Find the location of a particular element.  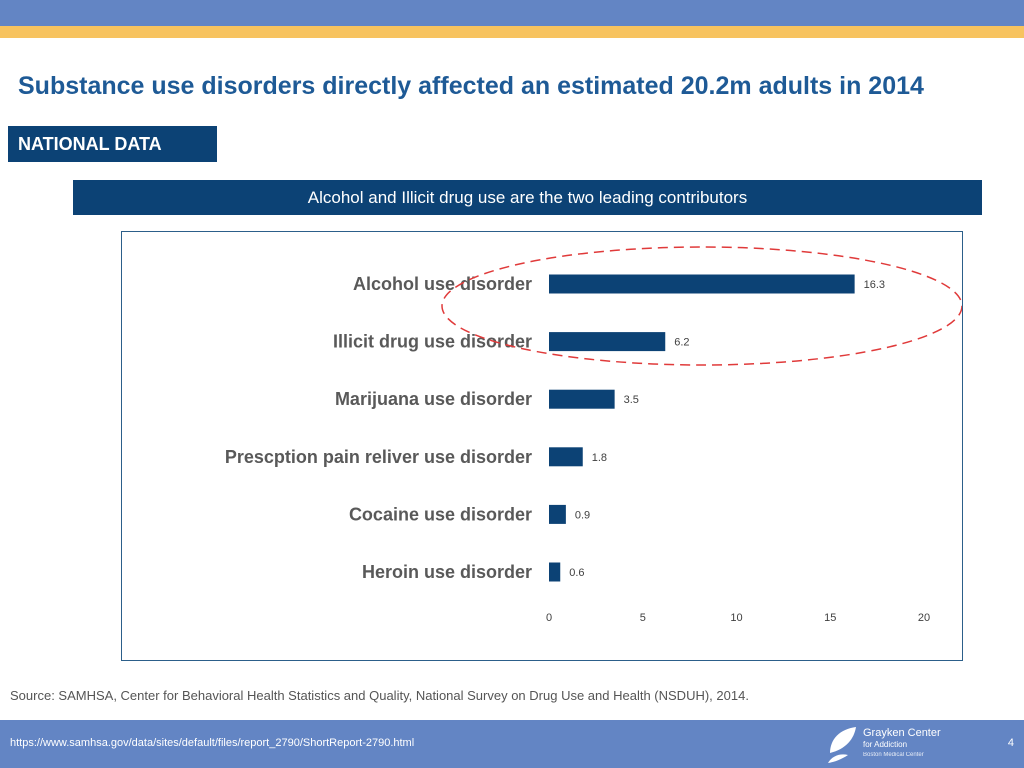

category-label-2: Illicit drug use disorder is located at coordinates (432, 342).